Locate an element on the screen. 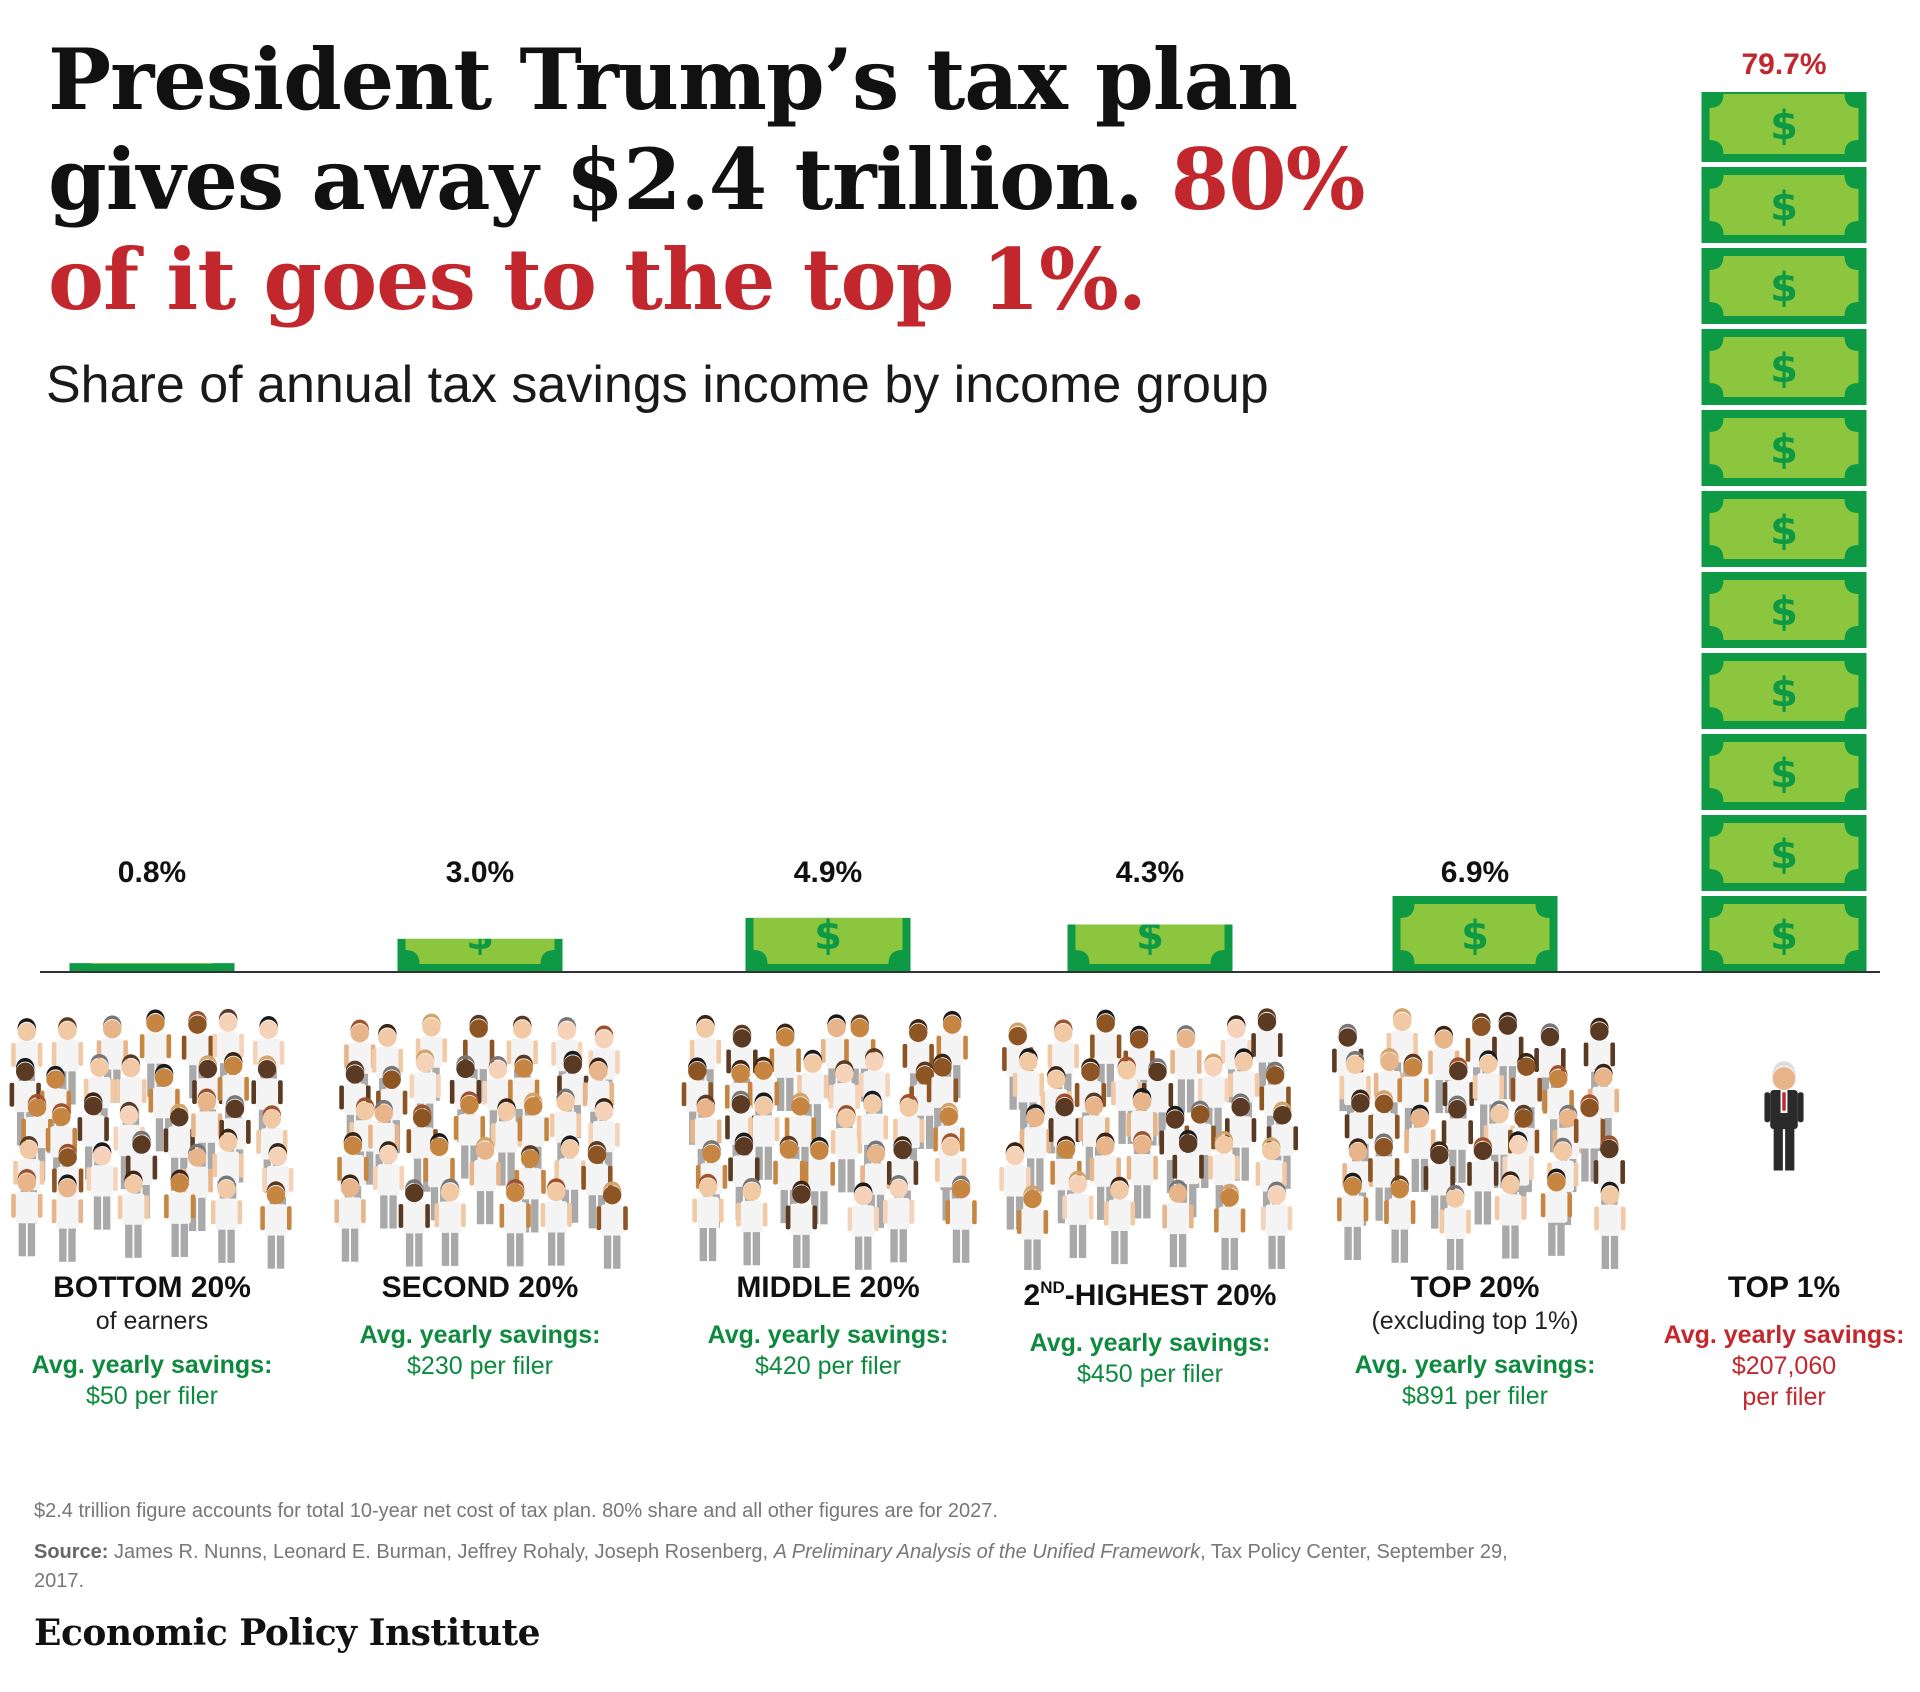 The height and width of the screenshot is (1692, 1920). bar-value-label: 79.7% is located at coordinates (1783, 64).